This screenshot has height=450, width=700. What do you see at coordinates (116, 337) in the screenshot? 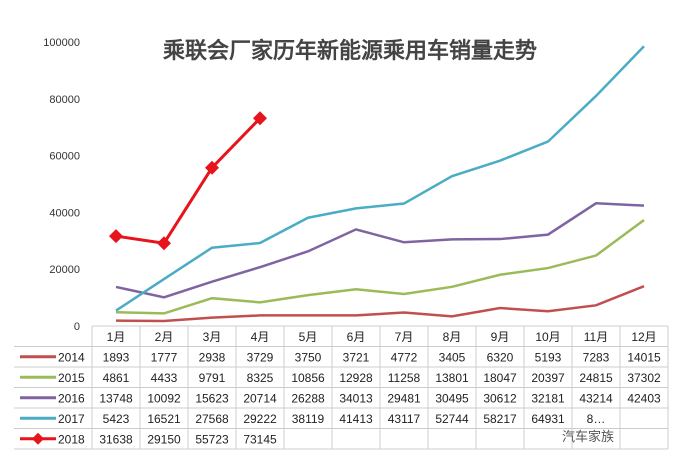
I see `x-category-label: 1月` at bounding box center [116, 337].